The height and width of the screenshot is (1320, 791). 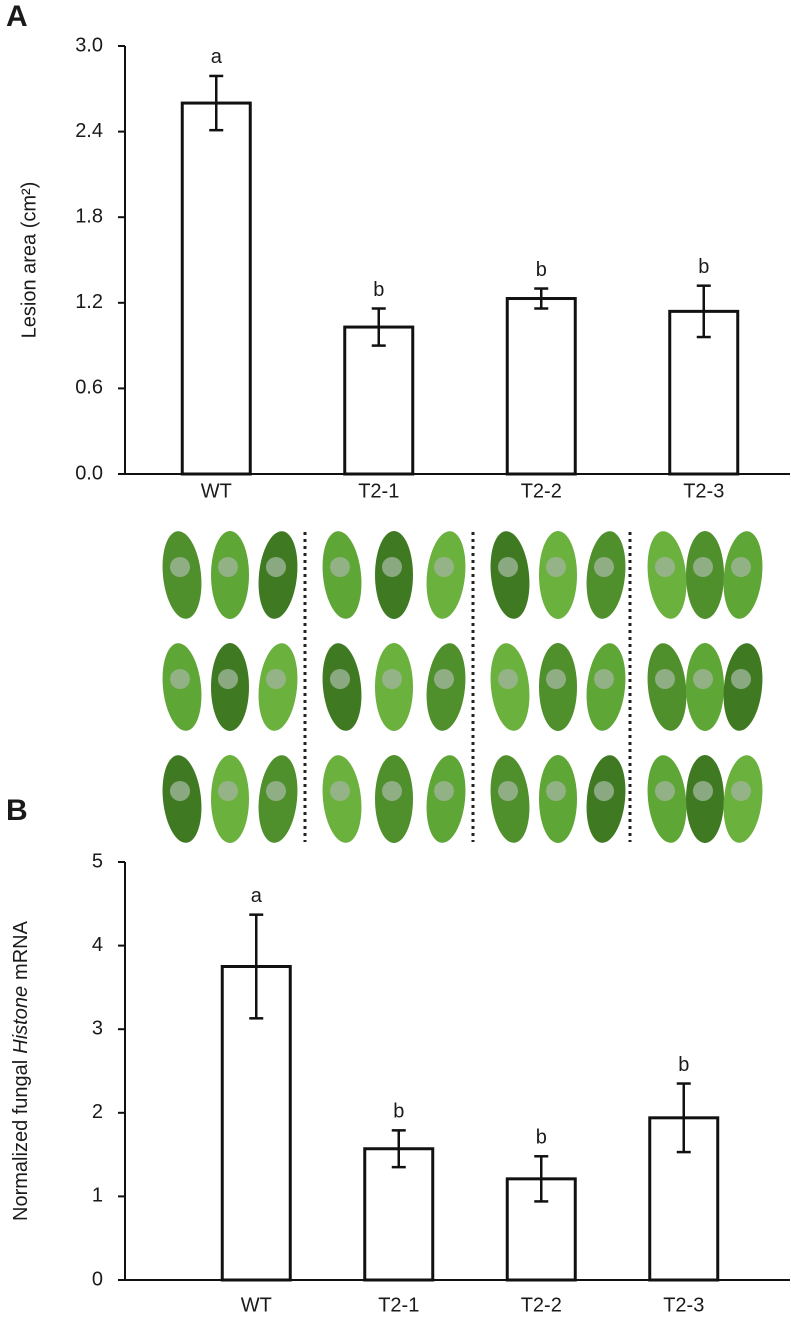 I want to click on y-tick-label: 0.6, so click(x=89, y=388).